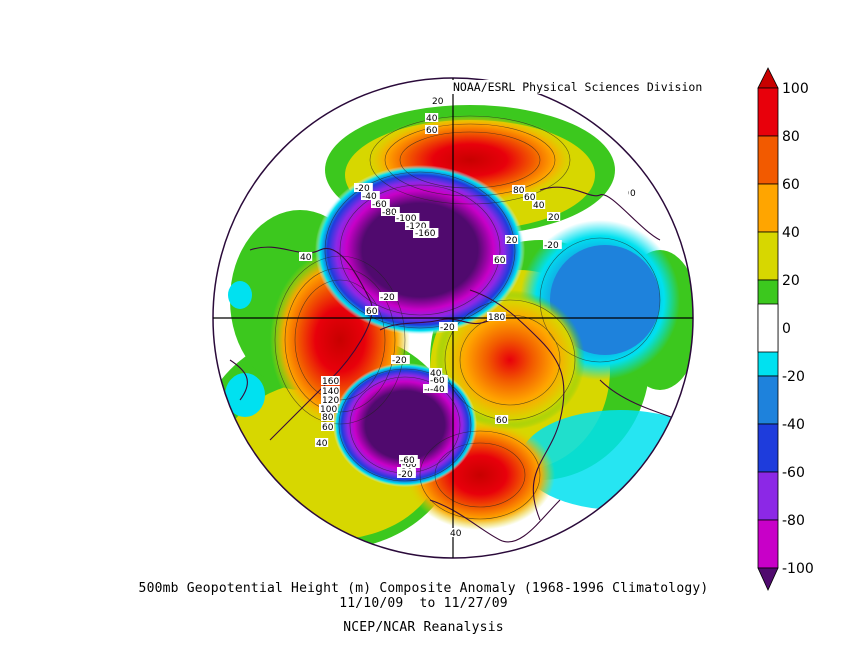 This screenshot has width=847, height=655. I want to click on colorbar-tick-label: -20, so click(793, 377).